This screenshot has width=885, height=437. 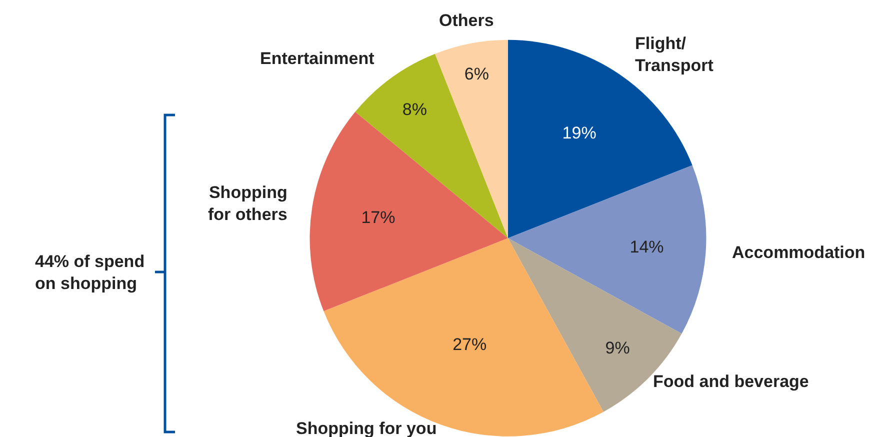 What do you see at coordinates (617, 348) in the screenshot?
I see `data-label: 9%` at bounding box center [617, 348].